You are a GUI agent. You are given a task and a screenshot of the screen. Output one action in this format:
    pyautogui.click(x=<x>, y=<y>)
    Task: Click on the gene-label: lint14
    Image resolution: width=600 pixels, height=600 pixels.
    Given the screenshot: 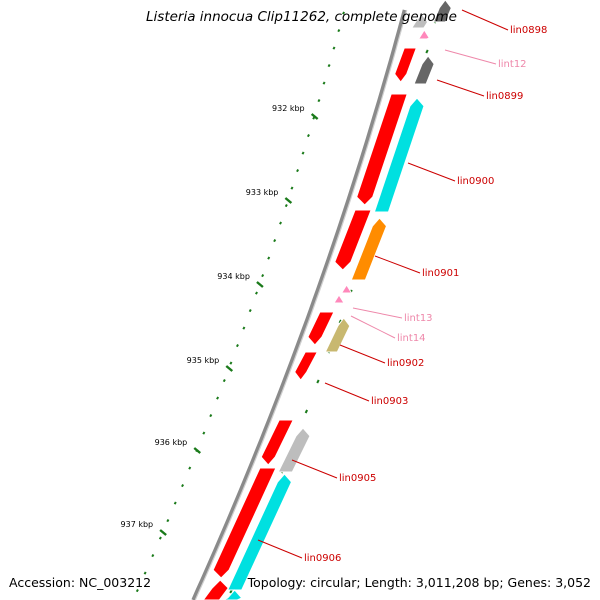 What is the action you would take?
    pyautogui.click(x=411, y=338)
    